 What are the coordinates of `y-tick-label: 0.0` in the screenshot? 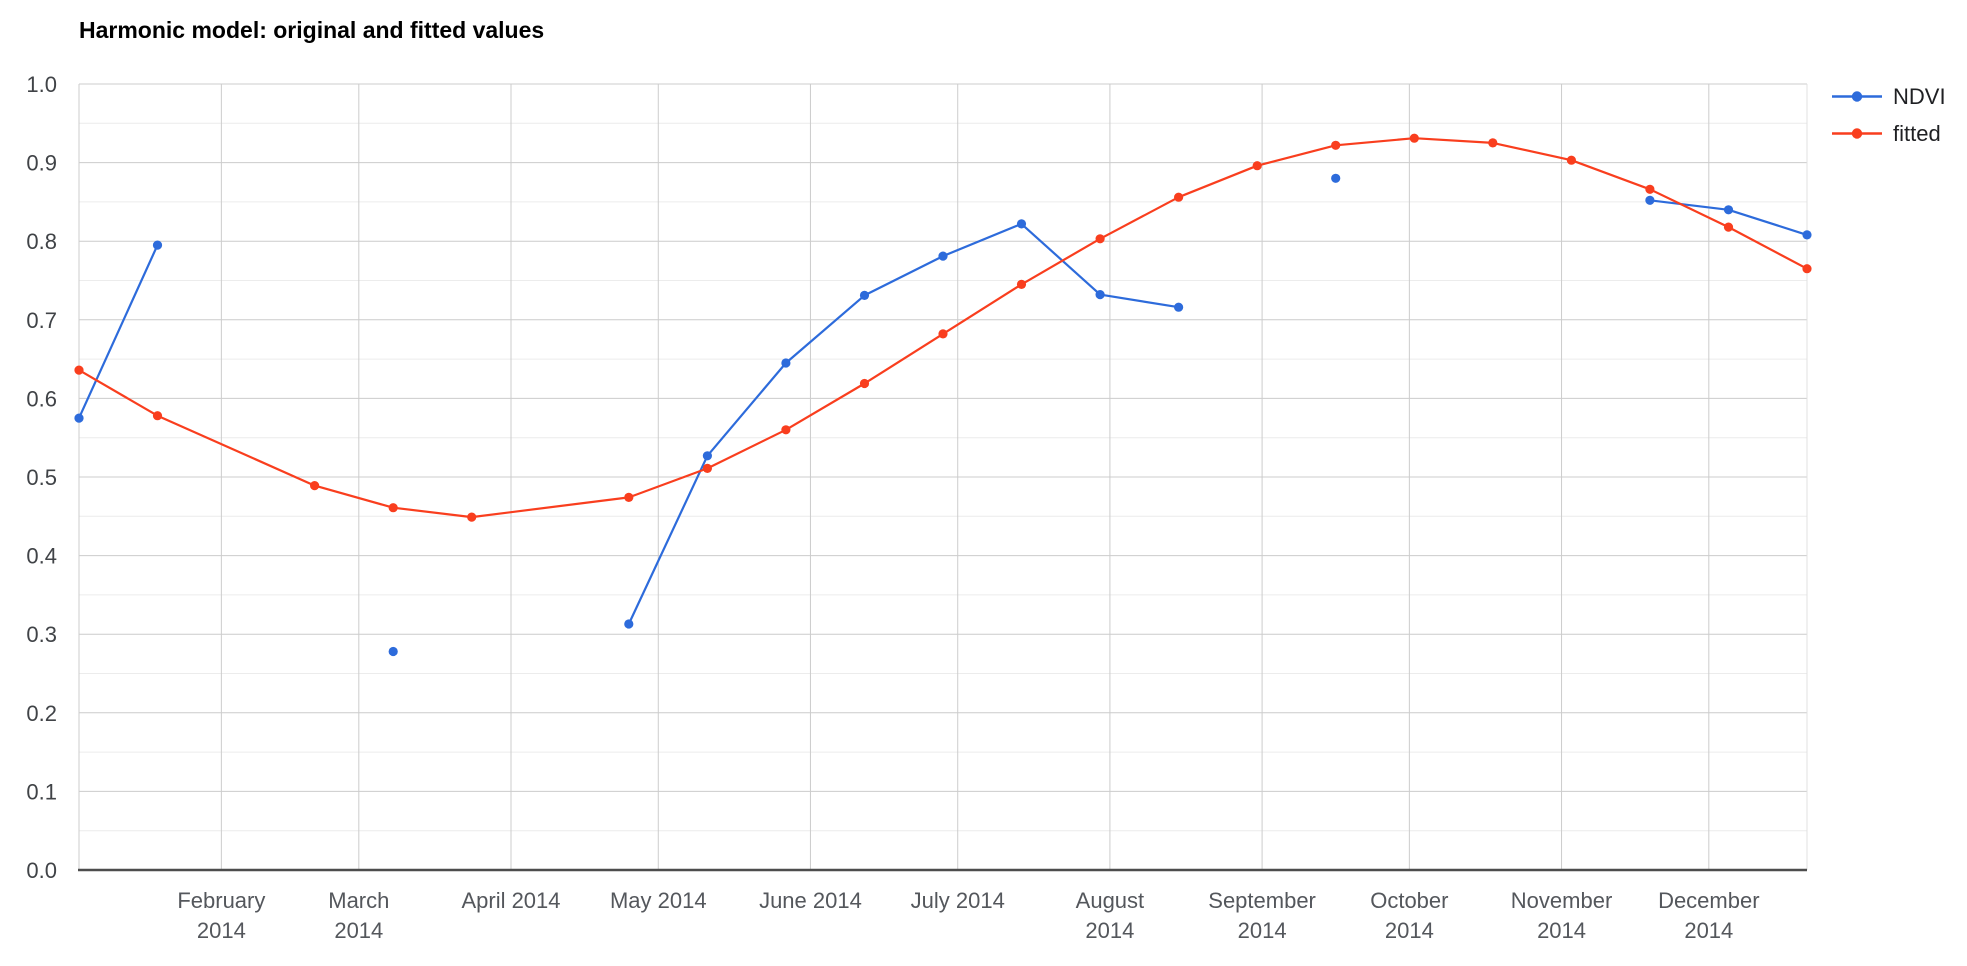 It's located at (41, 870).